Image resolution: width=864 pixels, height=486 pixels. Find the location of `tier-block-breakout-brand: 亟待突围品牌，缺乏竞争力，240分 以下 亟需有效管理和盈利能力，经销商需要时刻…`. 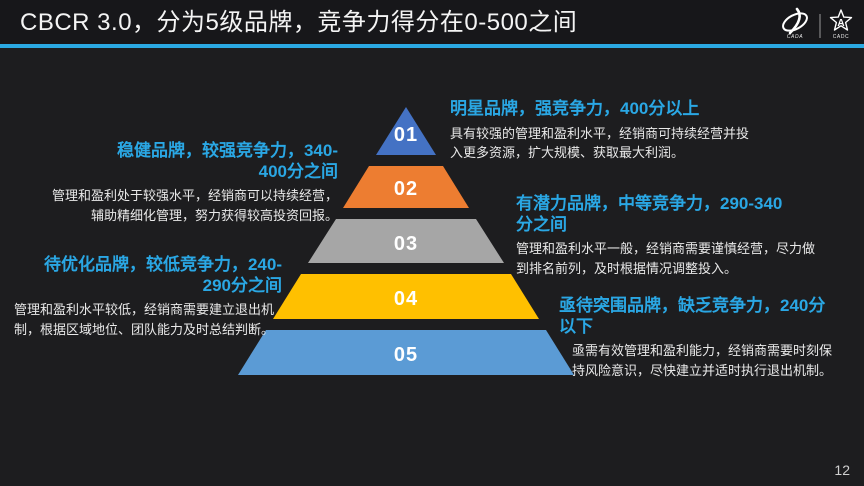

tier-block-breakout-brand: 亟待突围品牌，缺乏竞争力，240分 以下 亟需有效管理和盈利能力，经销商需要时刻… is located at coordinates (708, 338).